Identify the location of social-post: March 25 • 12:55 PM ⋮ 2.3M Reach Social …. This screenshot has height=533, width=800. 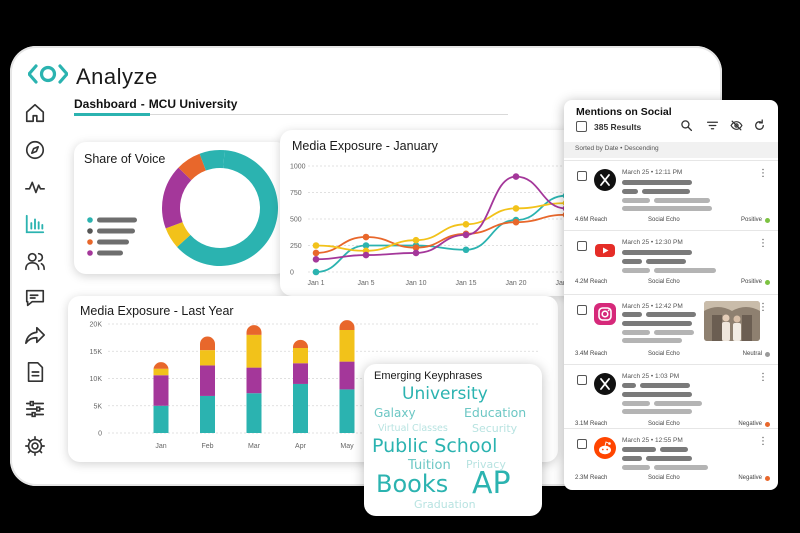
(671, 459).